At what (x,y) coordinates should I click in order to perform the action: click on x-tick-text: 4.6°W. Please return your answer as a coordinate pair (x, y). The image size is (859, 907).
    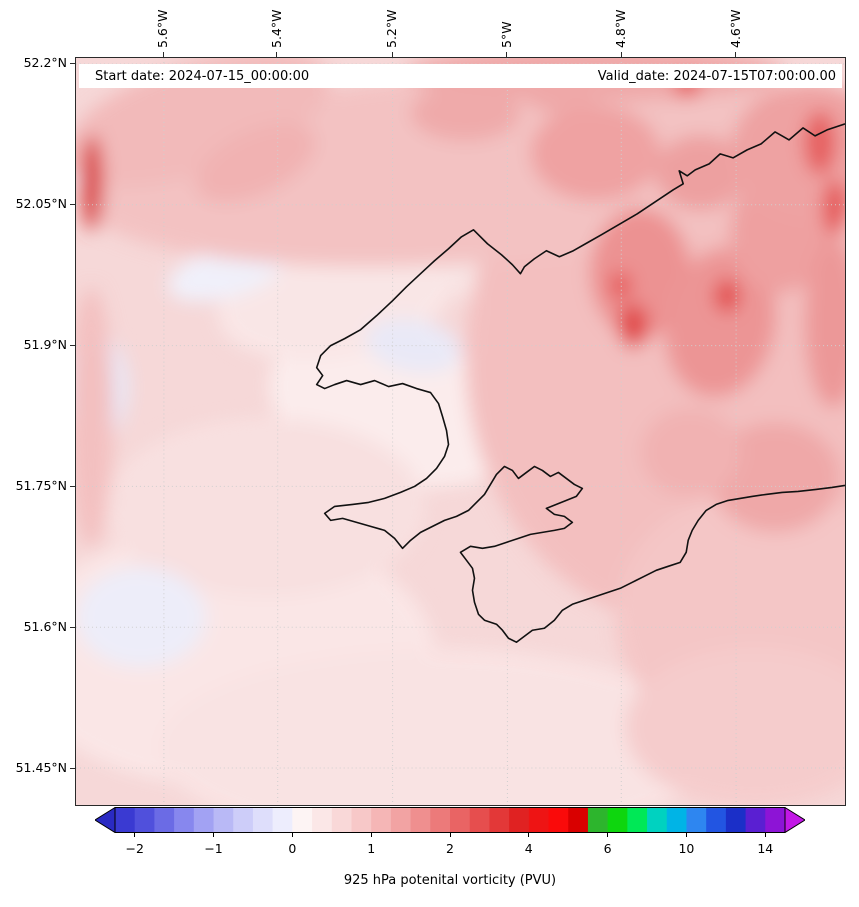
    Looking at the image, I should click on (735, 29).